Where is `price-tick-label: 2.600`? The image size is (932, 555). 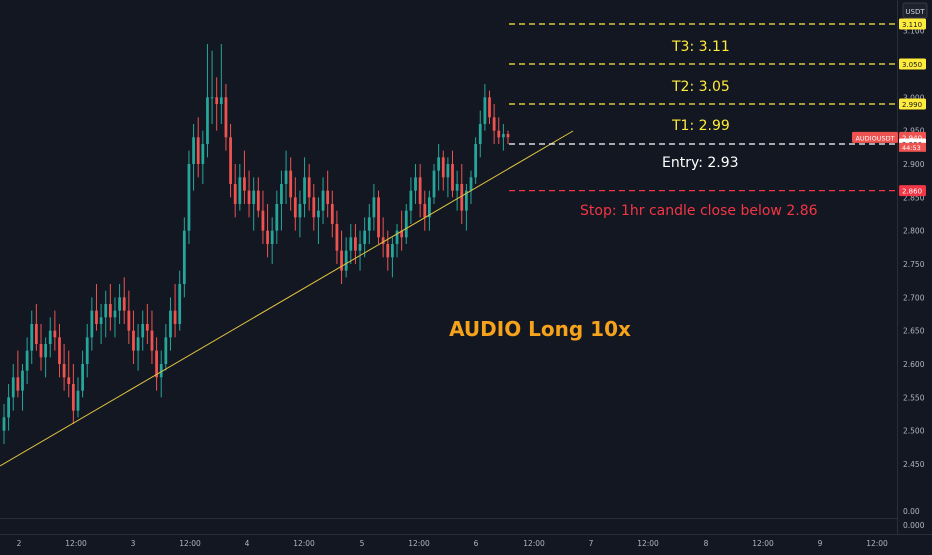
price-tick-label: 2.600 is located at coordinates (914, 364).